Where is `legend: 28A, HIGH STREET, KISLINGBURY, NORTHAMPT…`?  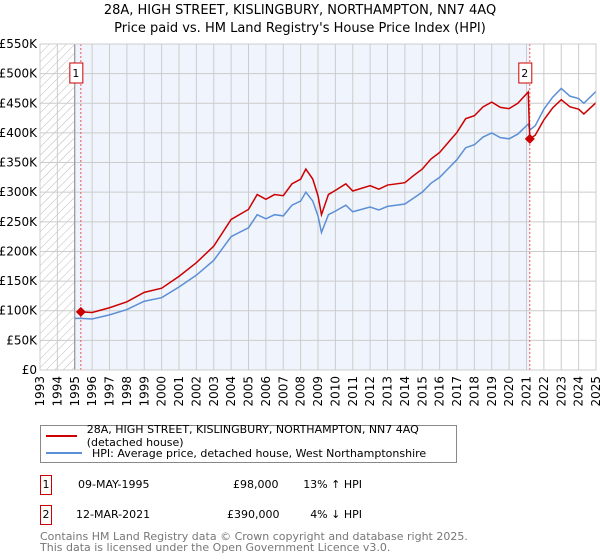 legend: 28A, HIGH STREET, KISLINGBURY, NORTHAMPT… is located at coordinates (248, 443).